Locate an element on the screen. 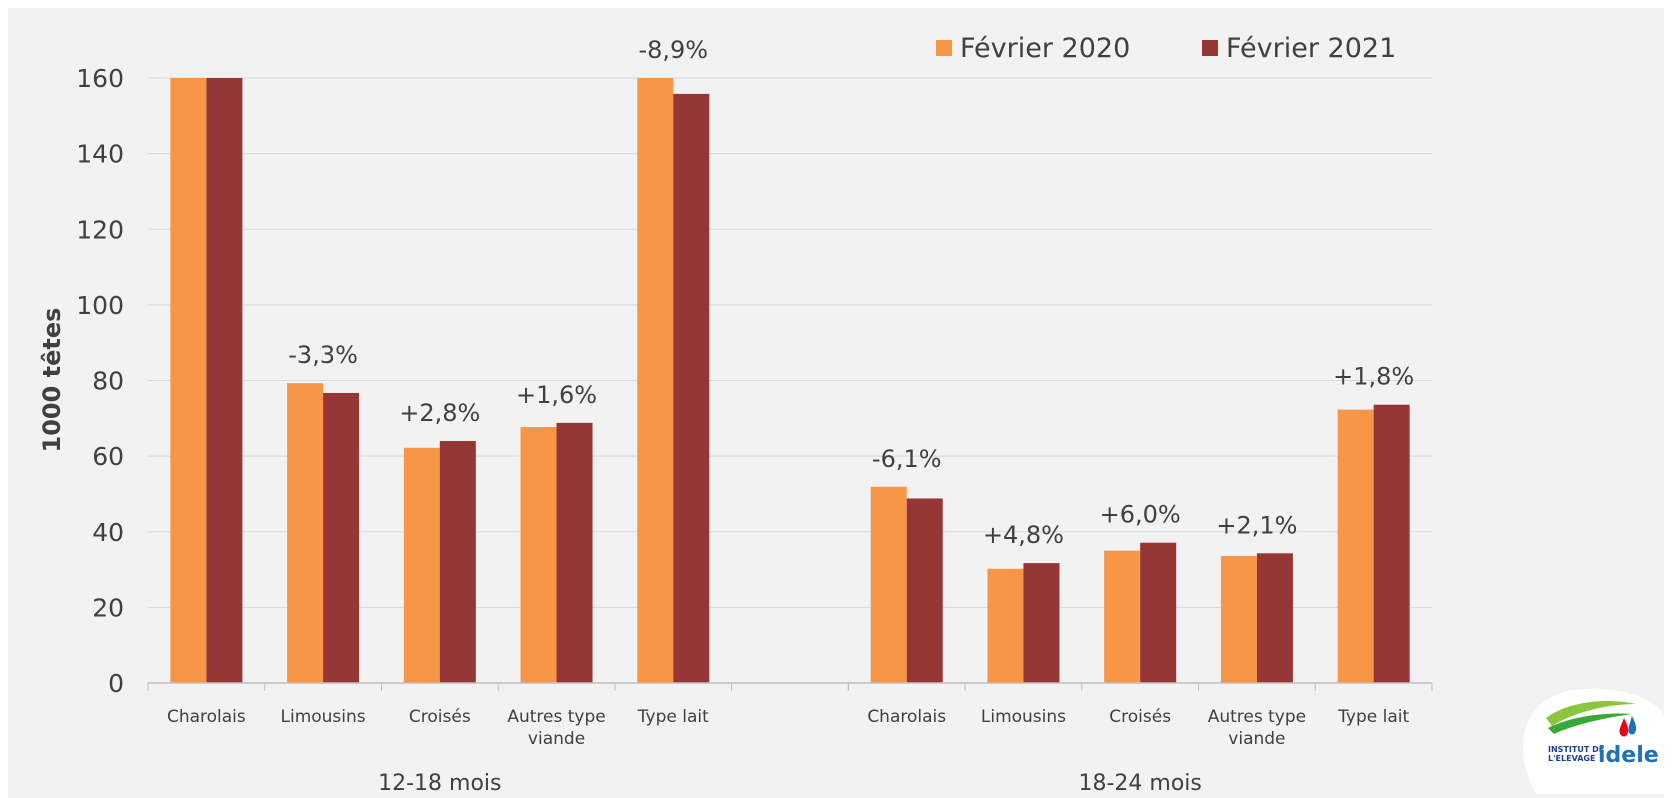 Image resolution: width=1672 pixels, height=798 pixels. y-tick-label: 160 is located at coordinates (100, 78).